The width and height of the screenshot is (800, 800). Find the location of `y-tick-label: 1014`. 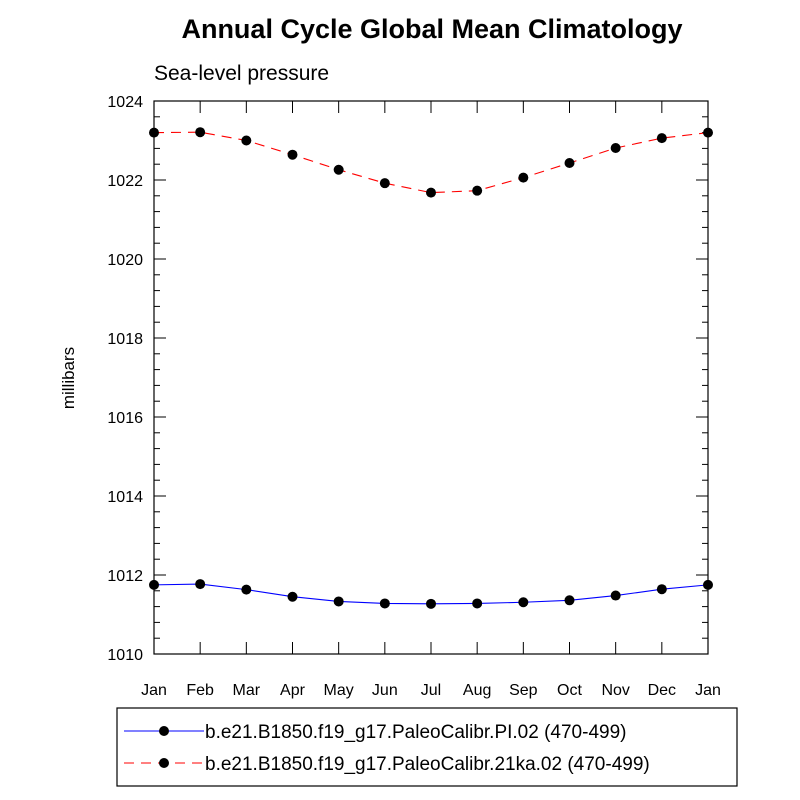

y-tick-label: 1014 is located at coordinates (125, 497).